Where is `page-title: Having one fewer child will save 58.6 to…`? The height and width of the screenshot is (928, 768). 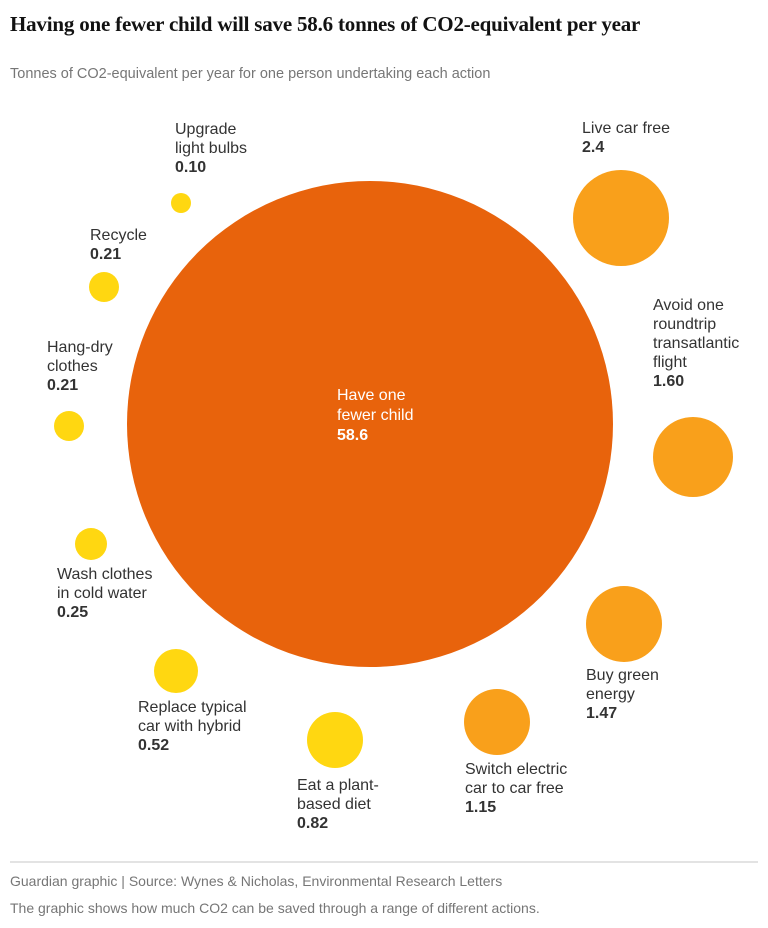
page-title: Having one fewer child will save 58.6 to… is located at coordinates (325, 24).